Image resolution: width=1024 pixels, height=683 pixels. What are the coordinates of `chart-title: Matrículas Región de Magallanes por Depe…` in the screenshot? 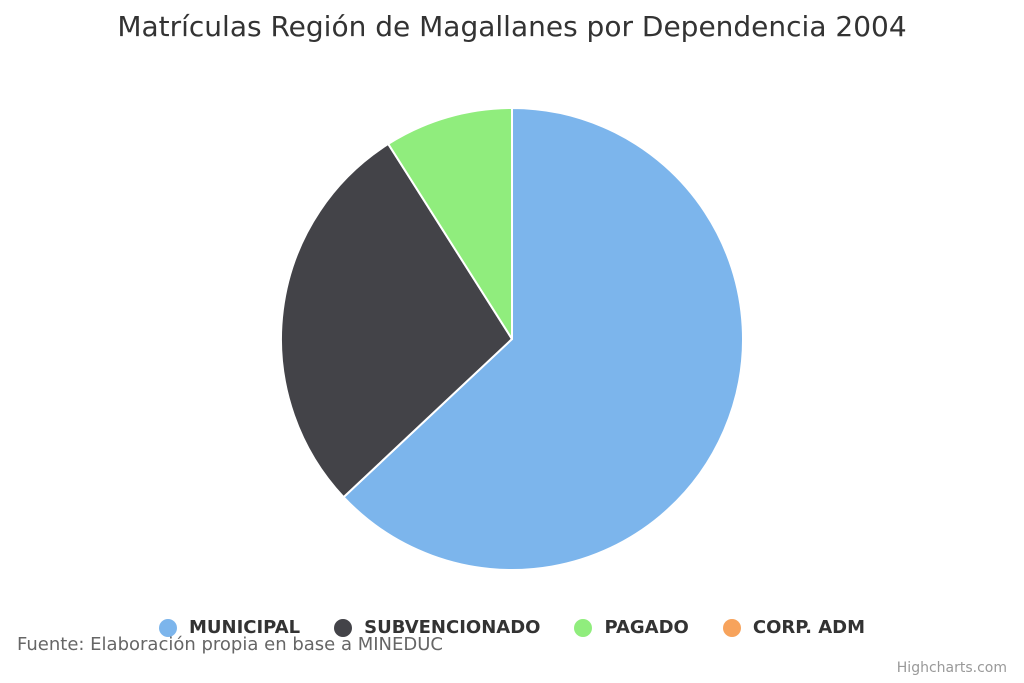 It's located at (512, 26).